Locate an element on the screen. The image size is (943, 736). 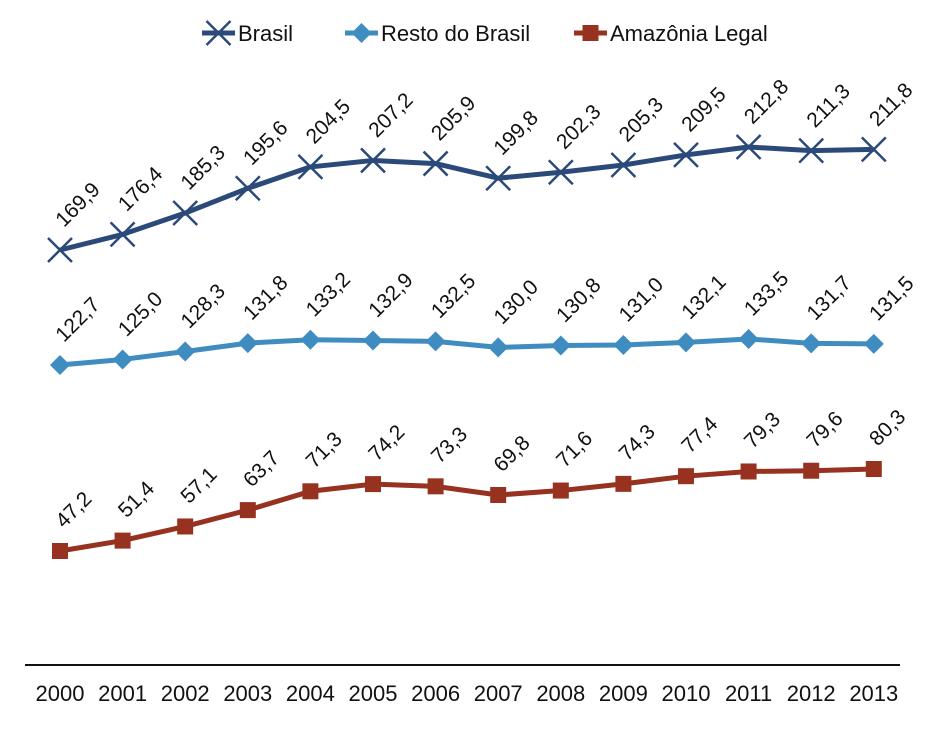
legend-label-brasil: Brasil is located at coordinates (265, 33).